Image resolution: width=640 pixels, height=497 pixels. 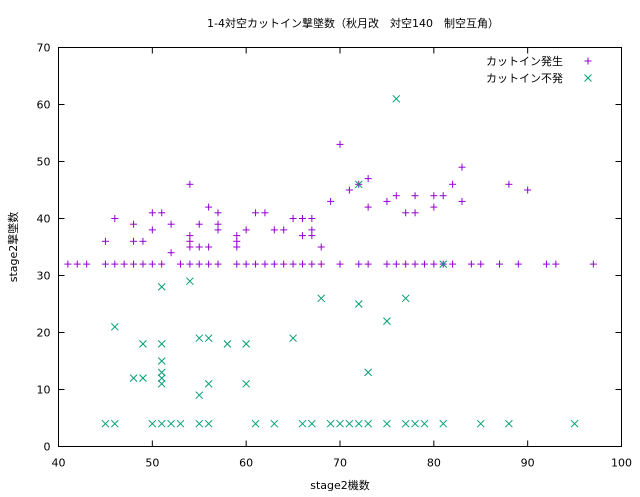 I want to click on x-tick-label: 90, so click(x=528, y=463).